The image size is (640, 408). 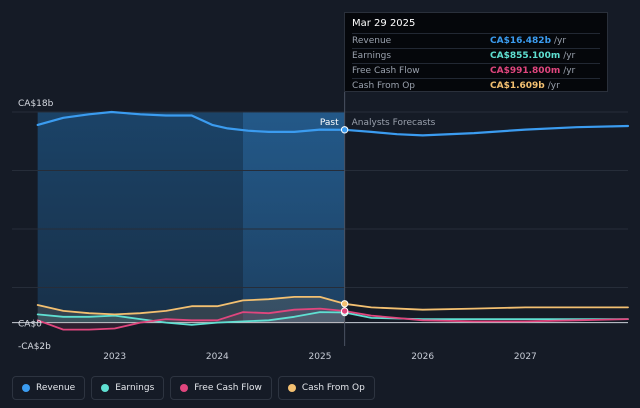 I want to click on earnings-line, so click(x=332, y=318).